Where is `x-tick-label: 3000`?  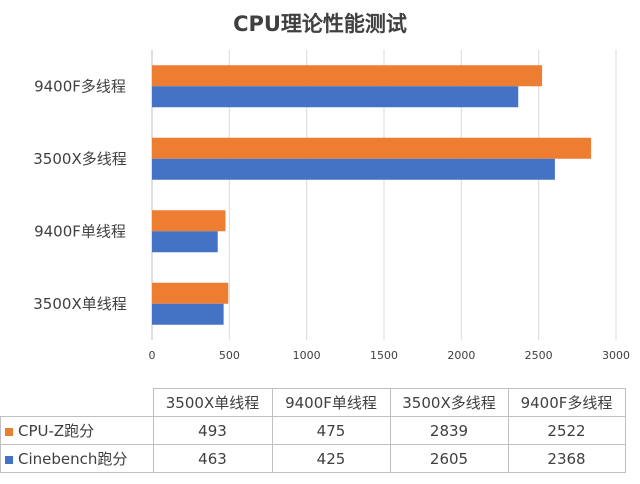
x-tick-label: 3000 is located at coordinates (616, 355).